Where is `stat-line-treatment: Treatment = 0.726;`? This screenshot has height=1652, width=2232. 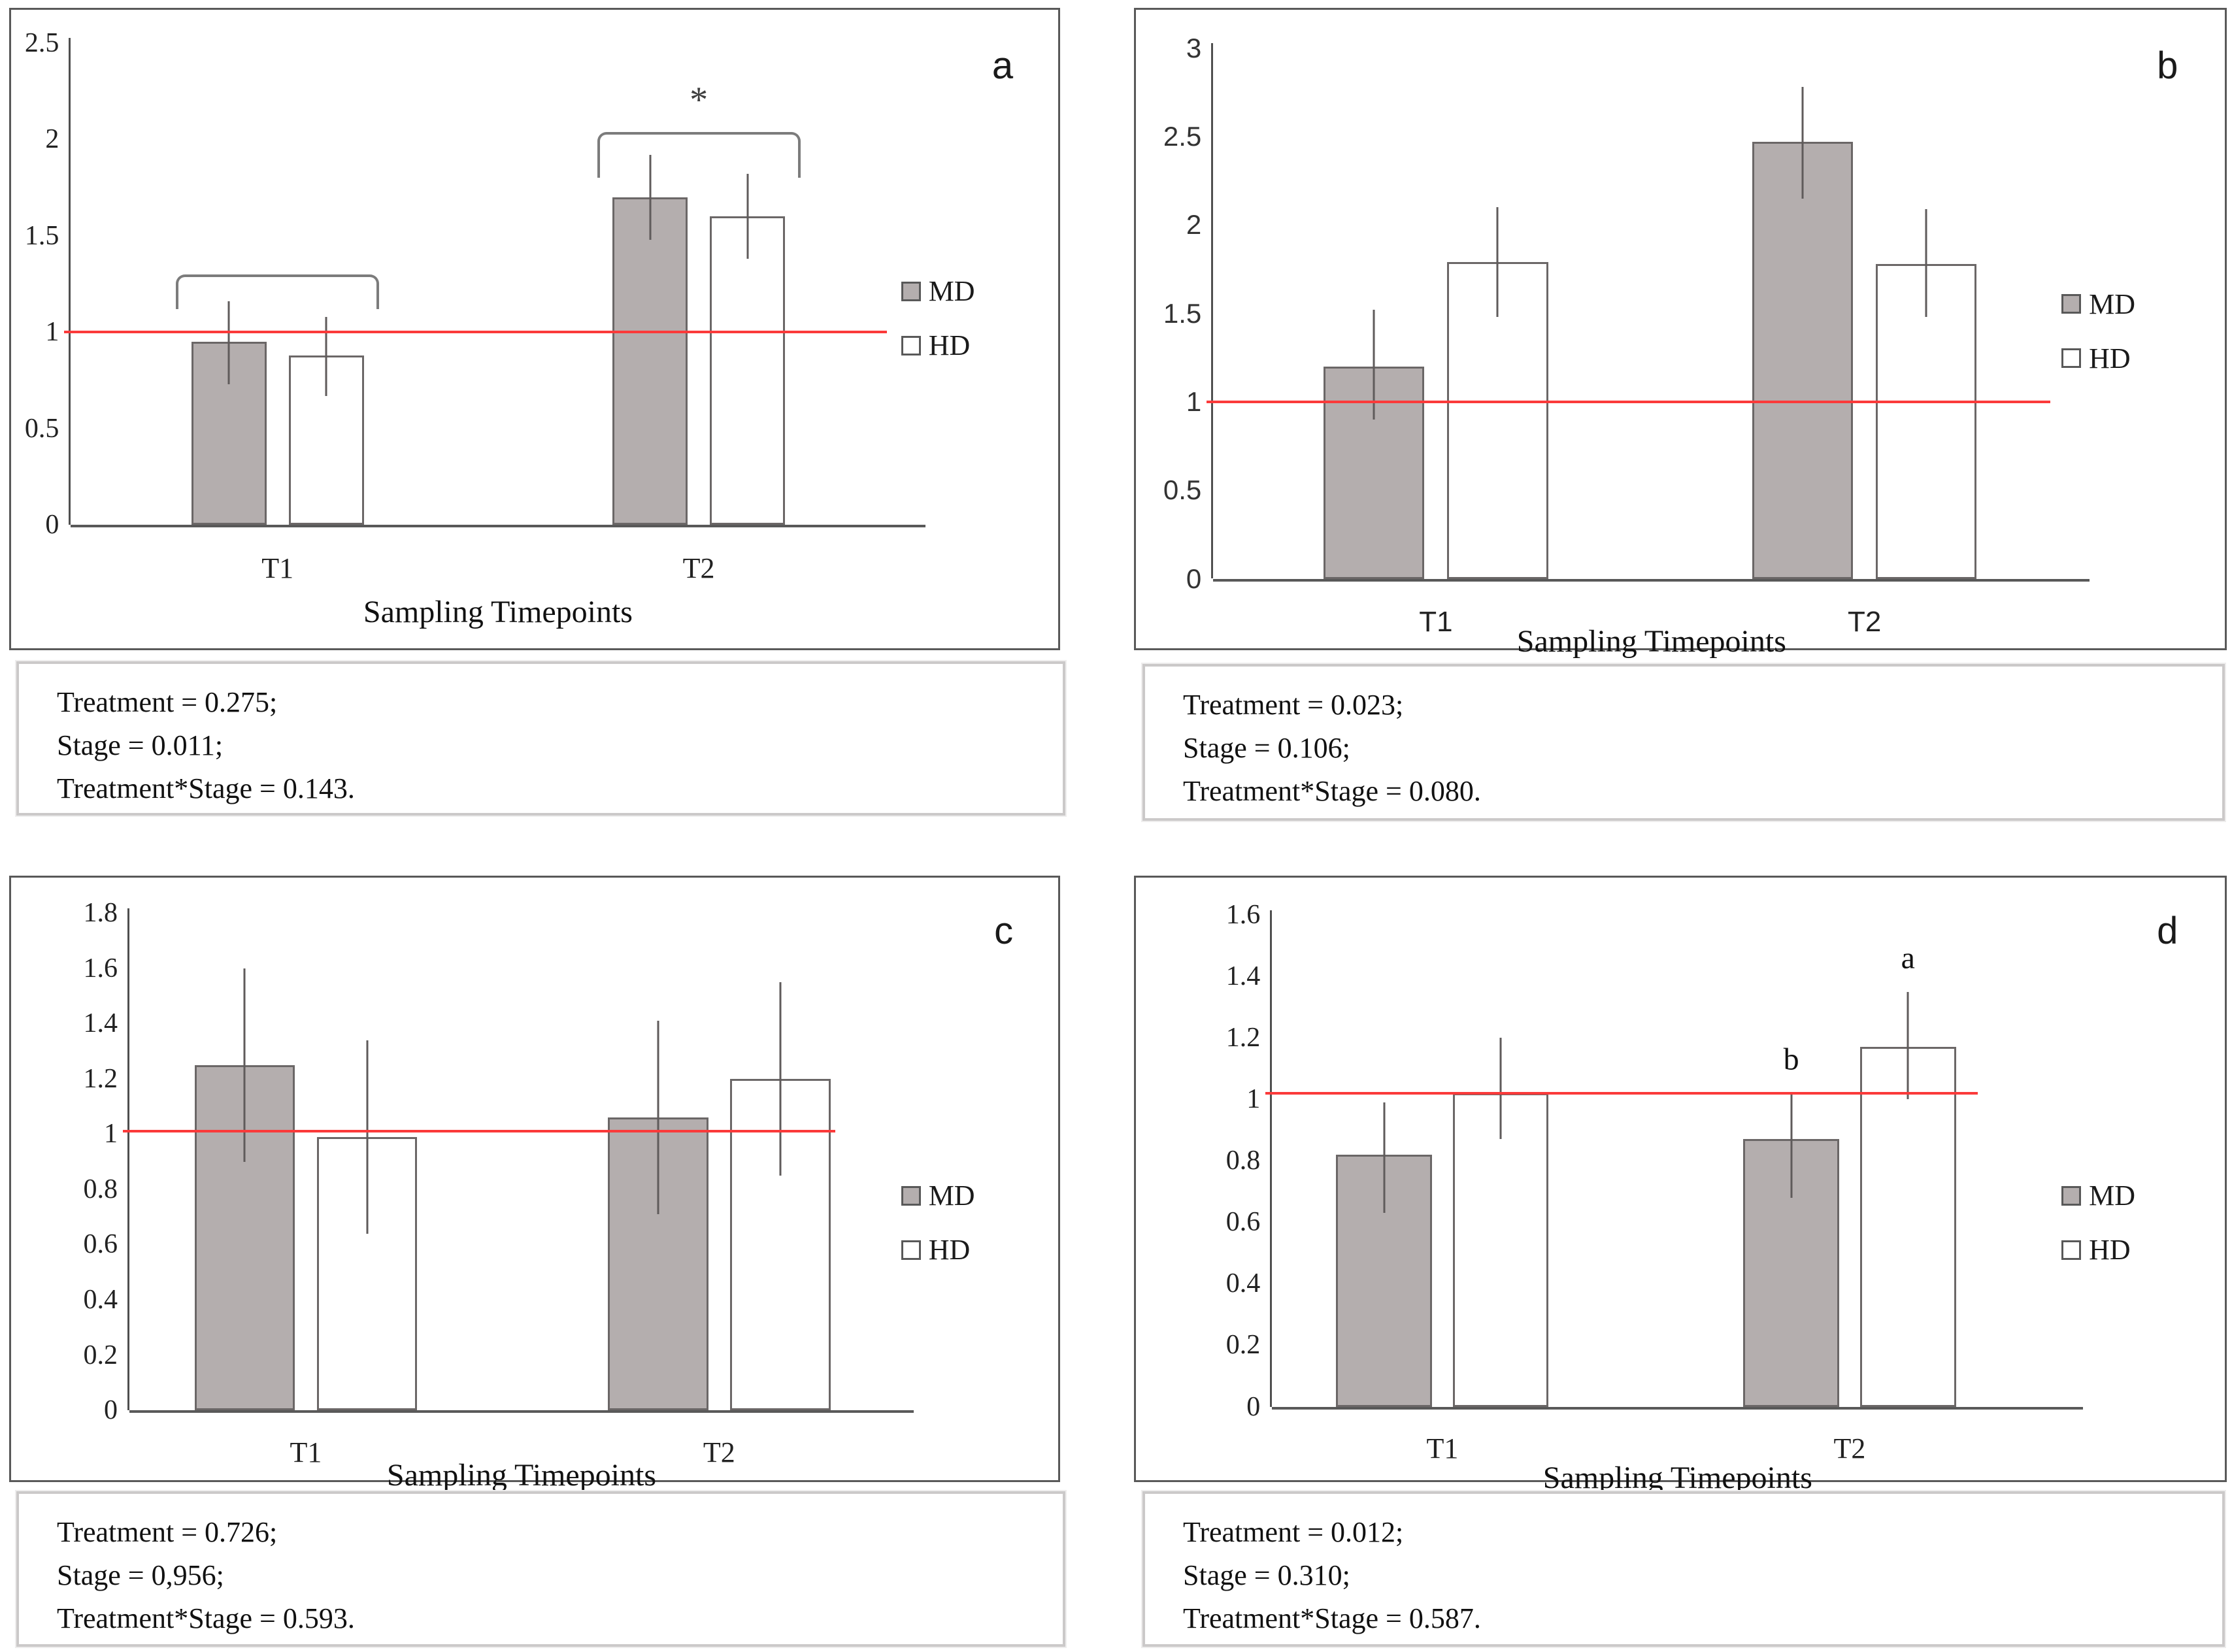 stat-line-treatment: Treatment = 0.726; is located at coordinates (168, 1532).